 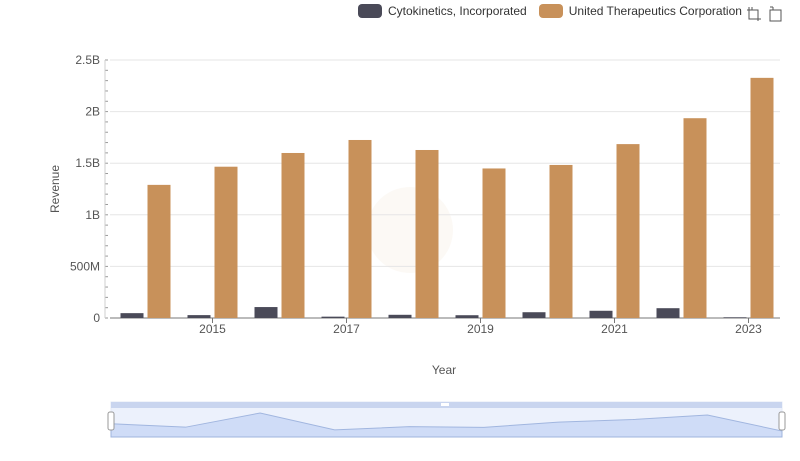 I want to click on zoom-handle-right, so click(x=782, y=421).